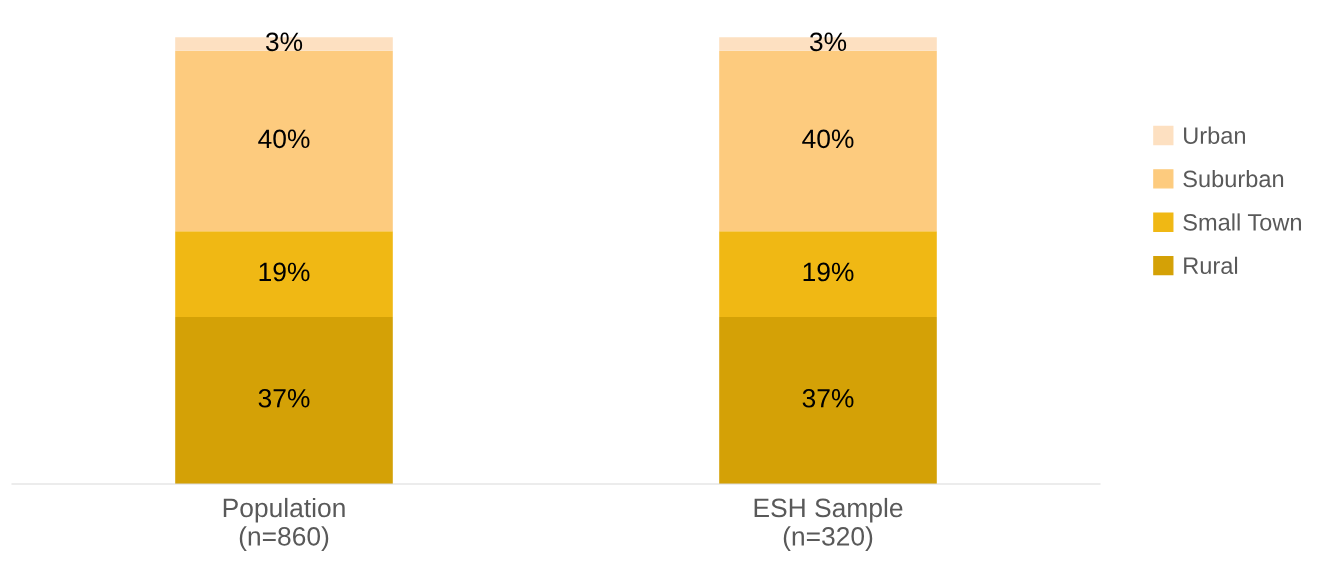  Describe the element at coordinates (828, 524) in the screenshot. I see `x-tick-label: ESH Sample (n=320)` at that location.